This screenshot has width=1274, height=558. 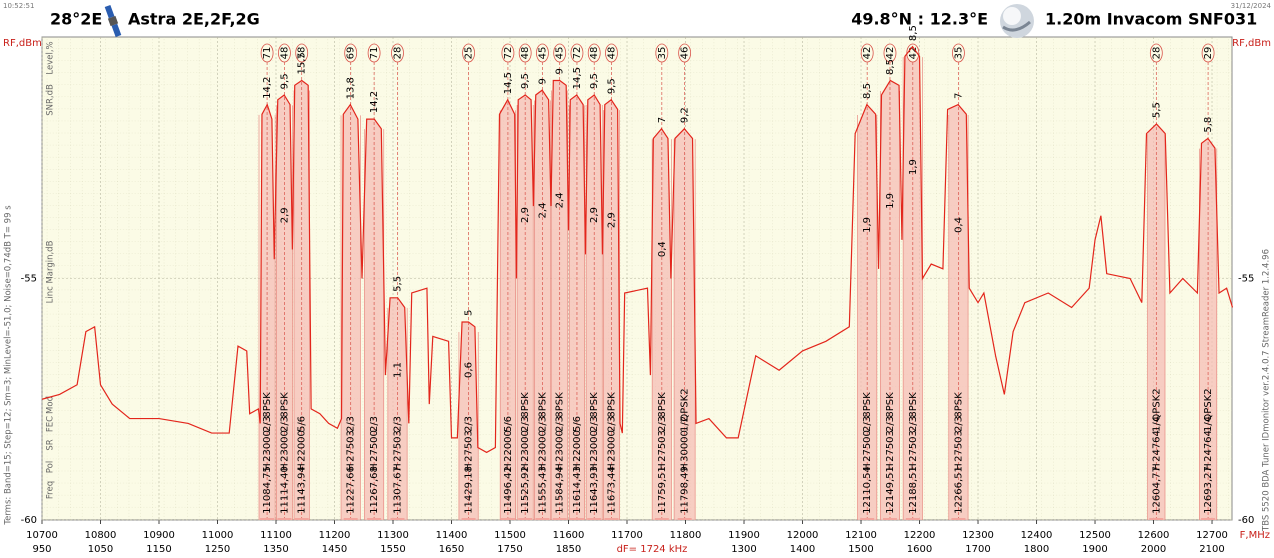 What do you see at coordinates (351, 53) in the screenshot?
I see `level: 69` at bounding box center [351, 53].